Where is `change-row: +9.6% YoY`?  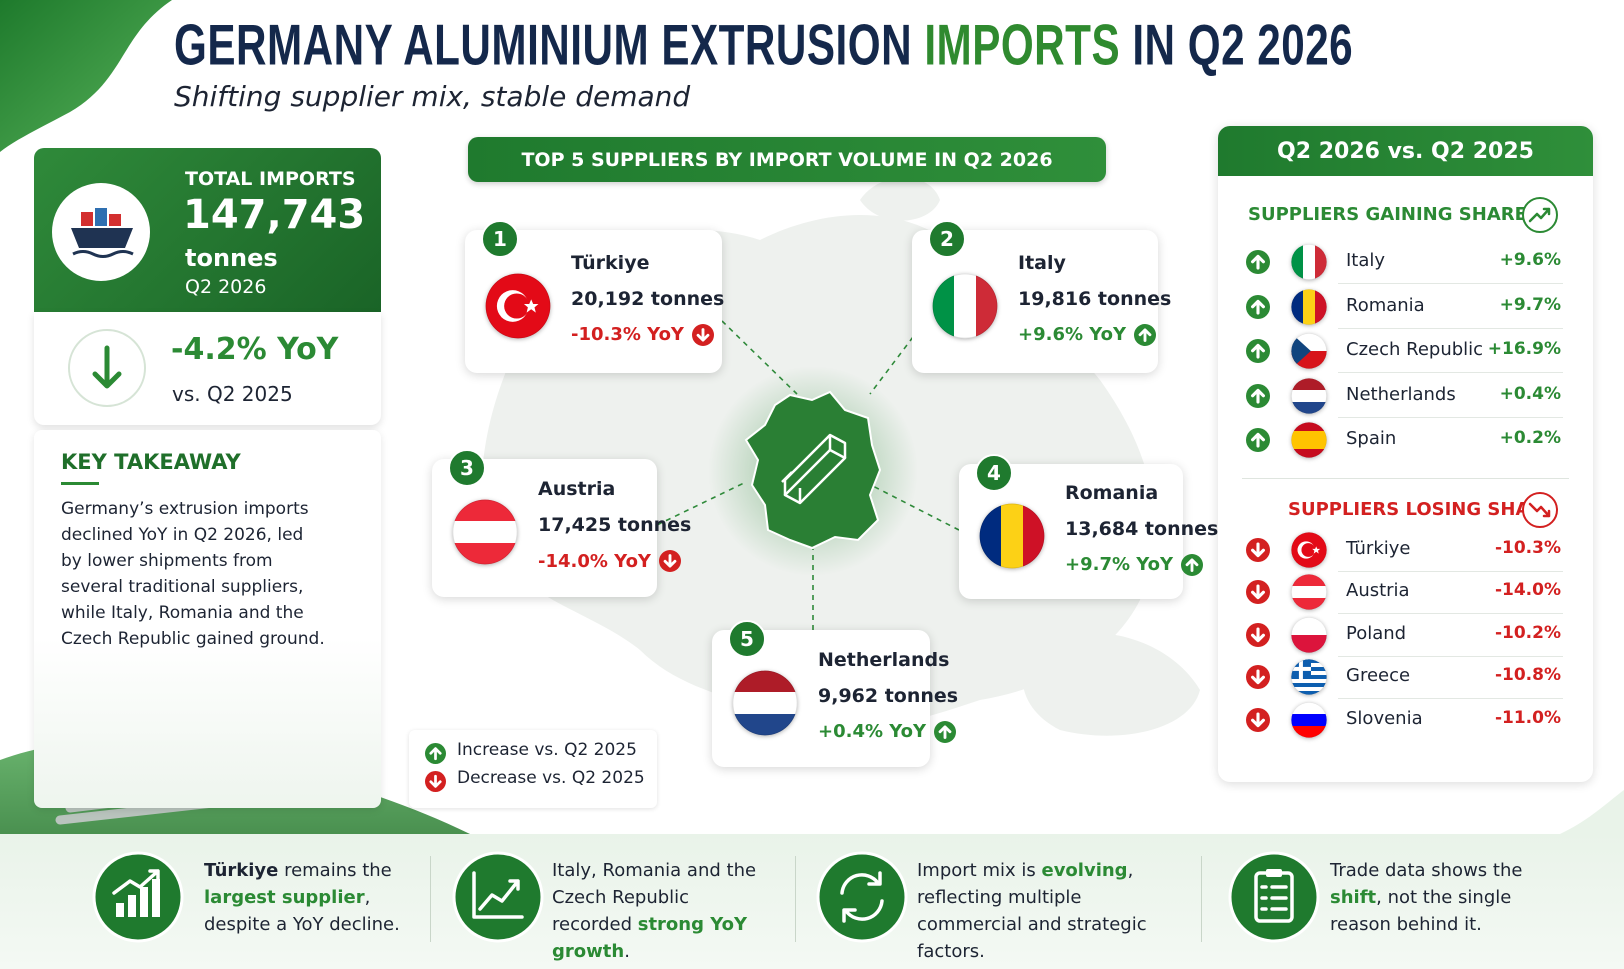
change-row: +9.6% YoY is located at coordinates (1087, 334).